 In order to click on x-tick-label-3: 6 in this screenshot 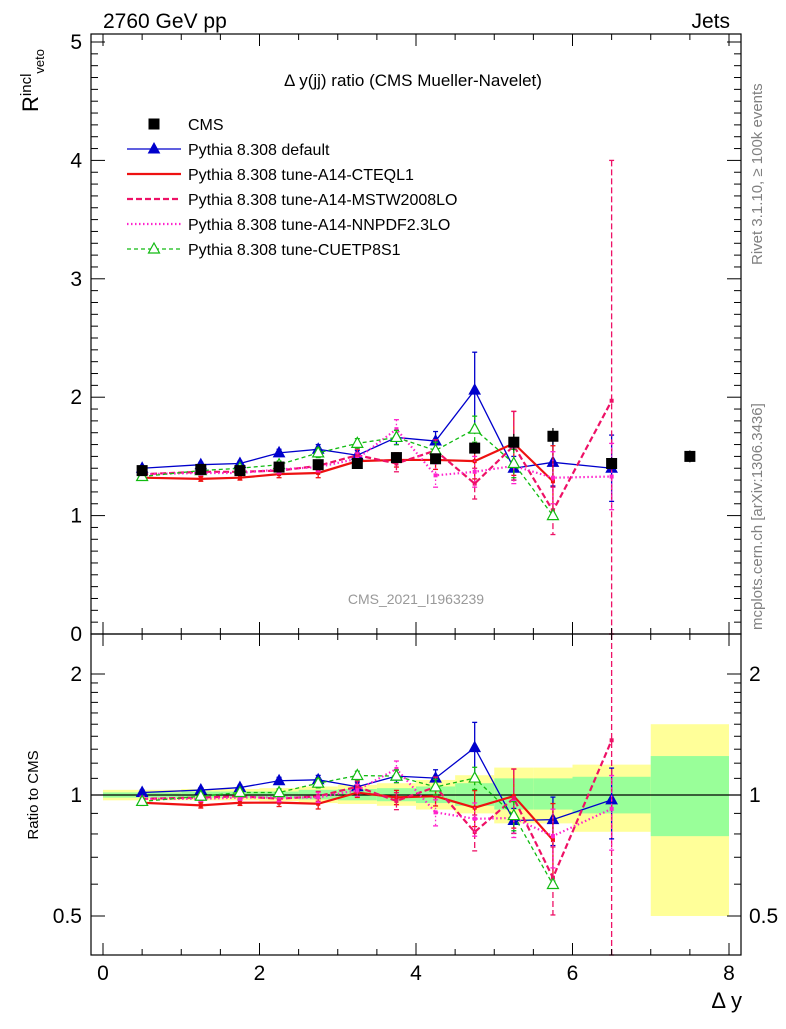, I will do `click(573, 973)`.